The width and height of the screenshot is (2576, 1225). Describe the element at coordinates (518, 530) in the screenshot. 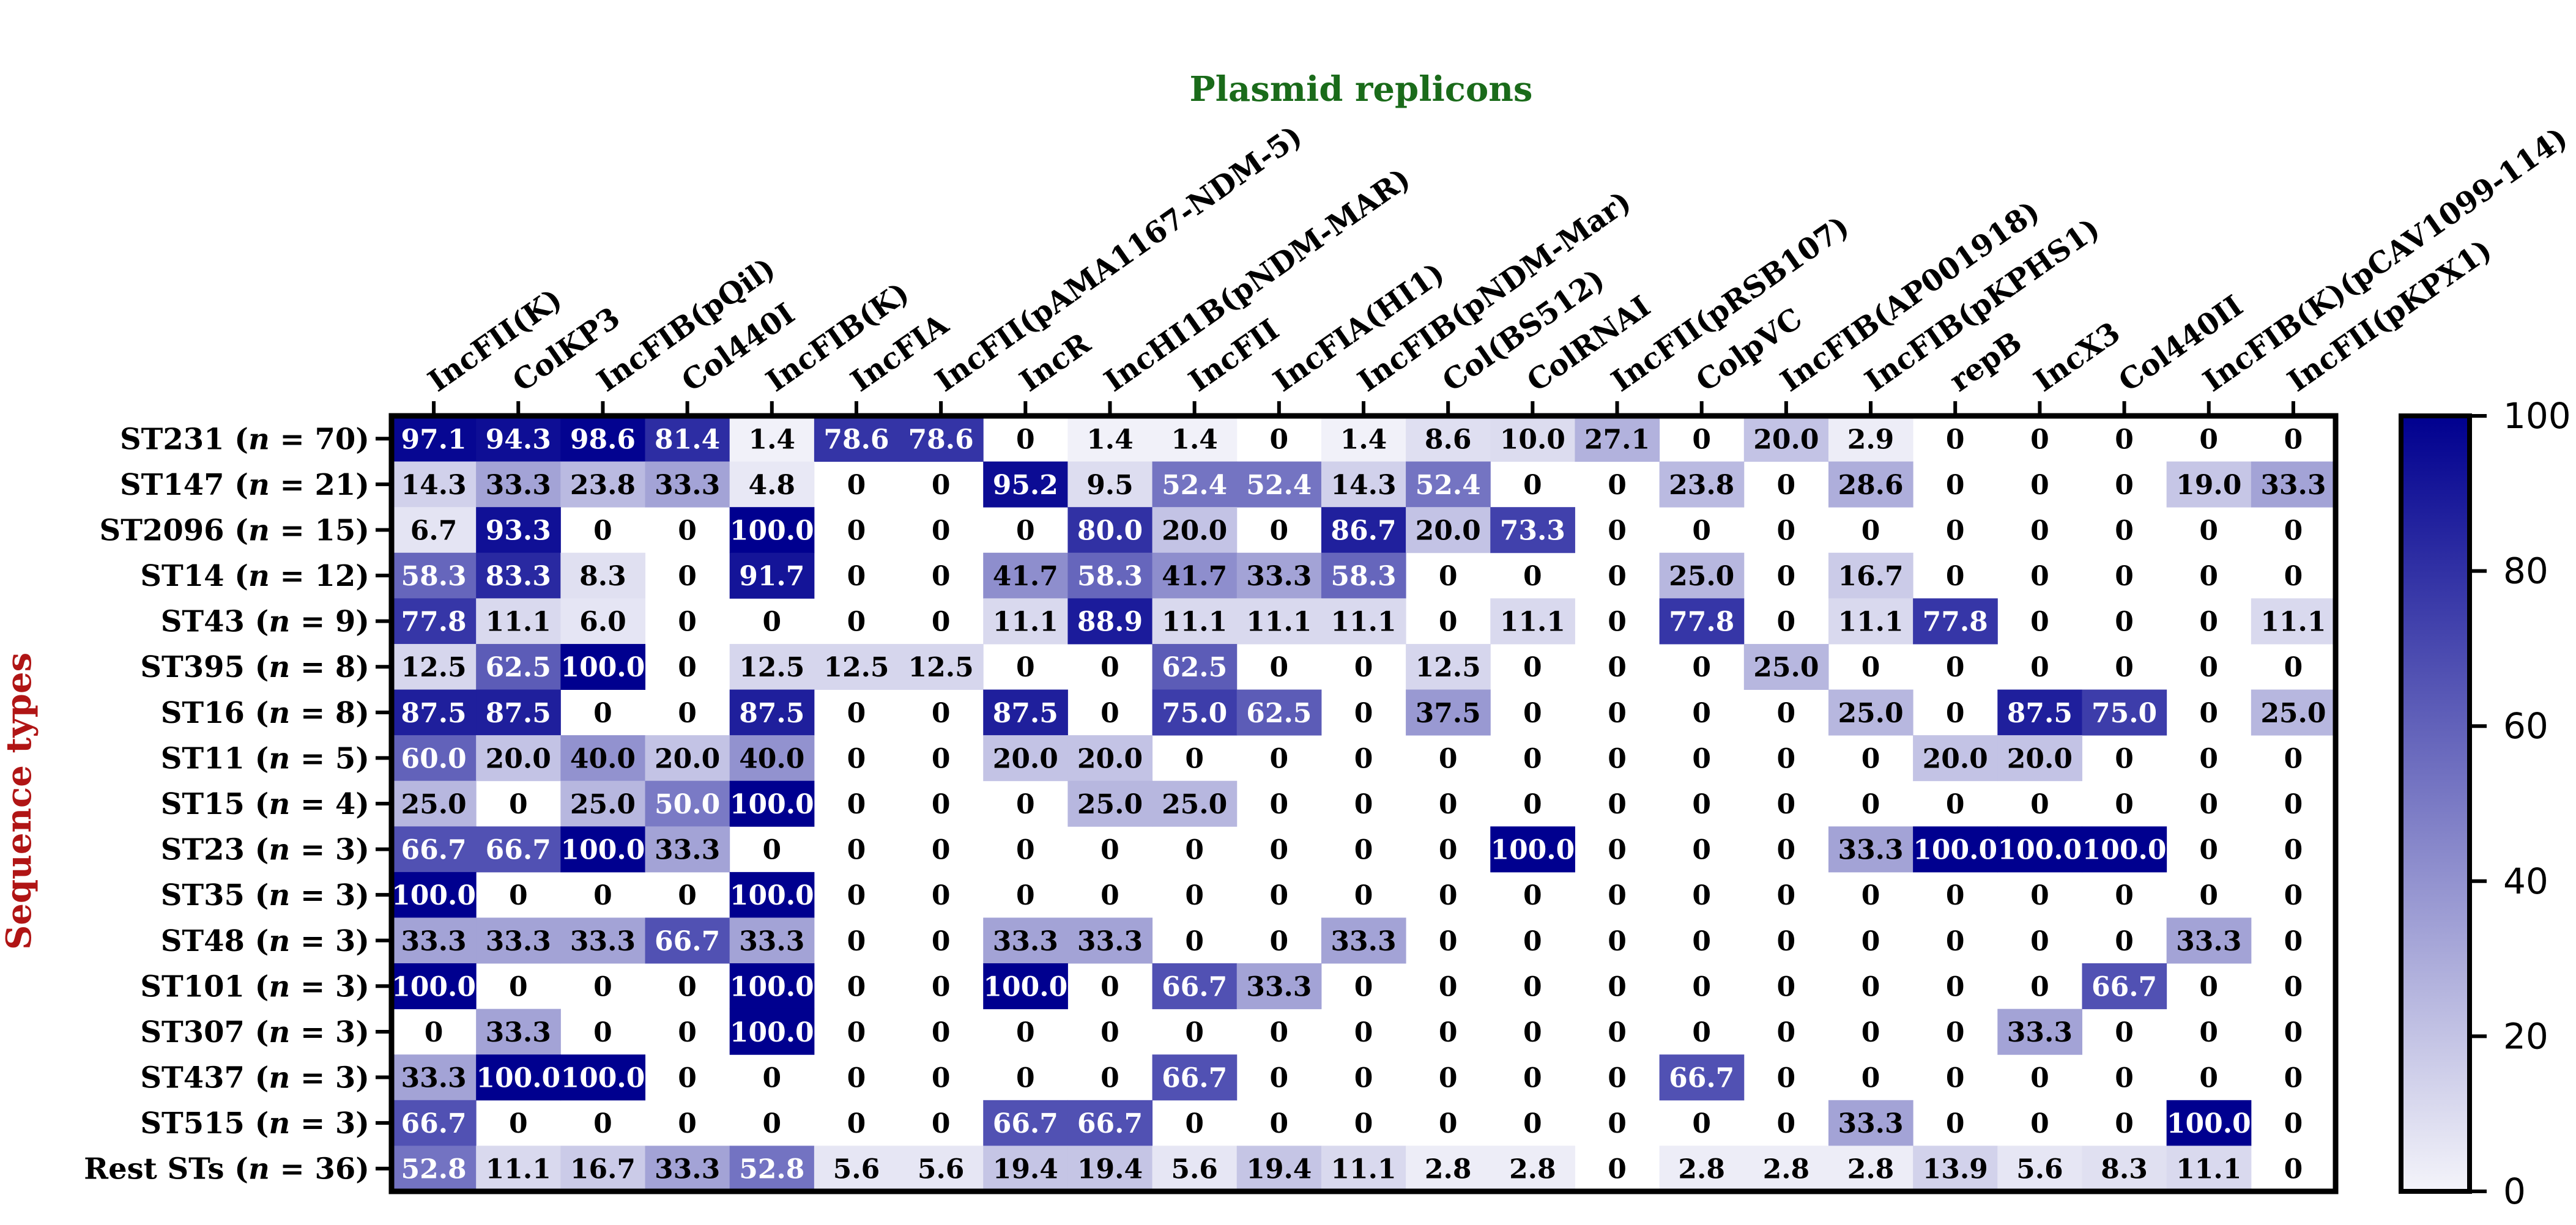

I see `cell-value: 93.3` at that location.